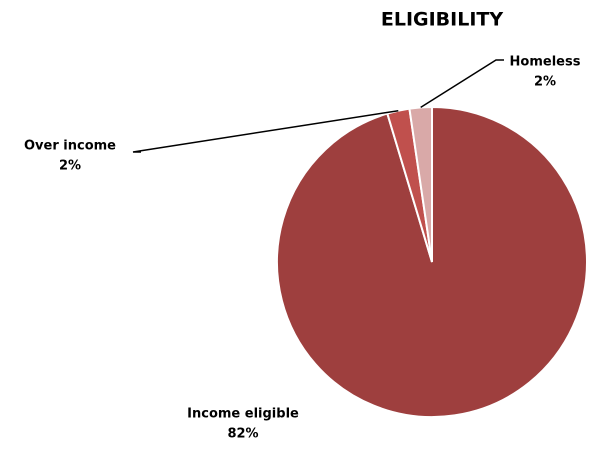  I want to click on slice-value-label: 82%, so click(242, 434).